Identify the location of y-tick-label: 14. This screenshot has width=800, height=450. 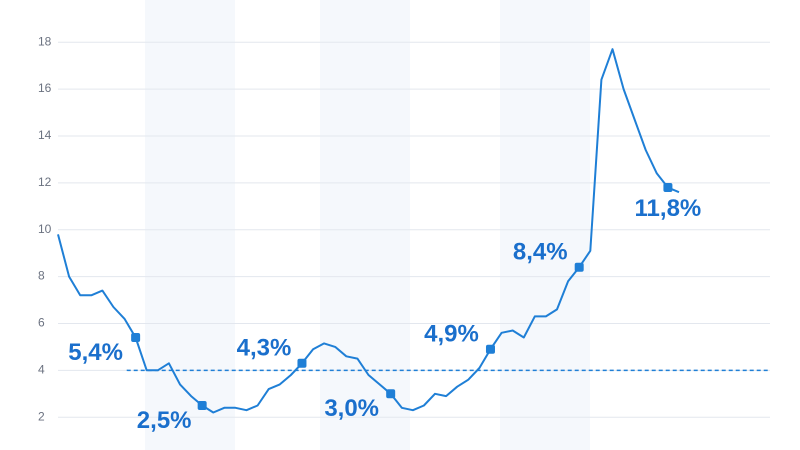
(45, 135).